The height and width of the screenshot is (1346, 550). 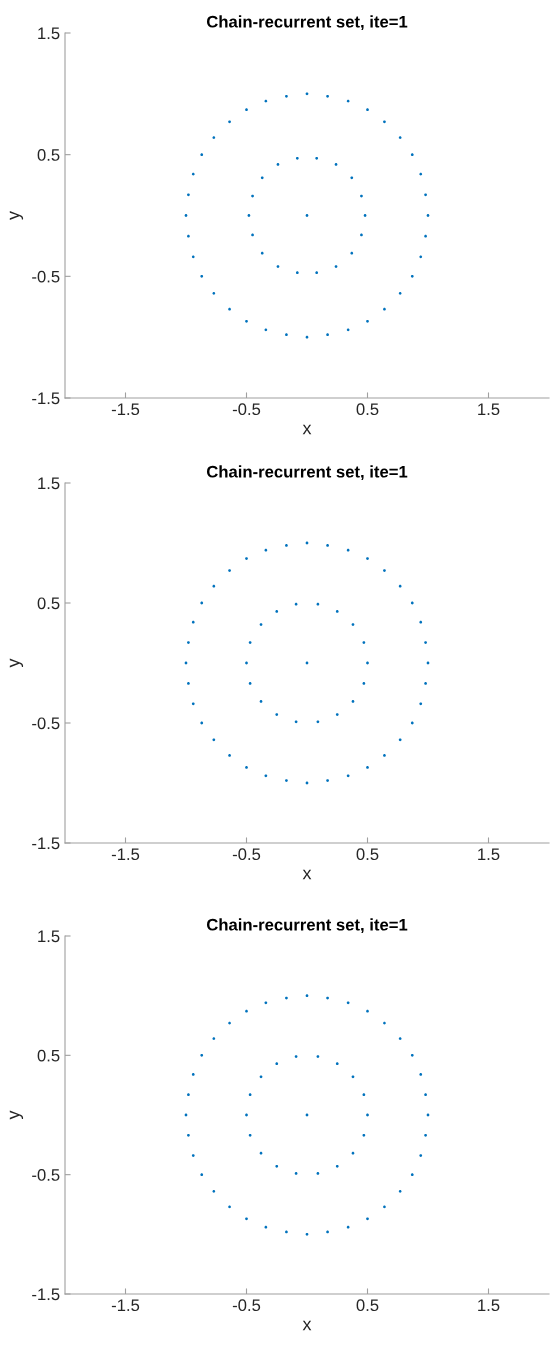 I want to click on y-tick-label: -1.5, so click(x=46, y=1294).